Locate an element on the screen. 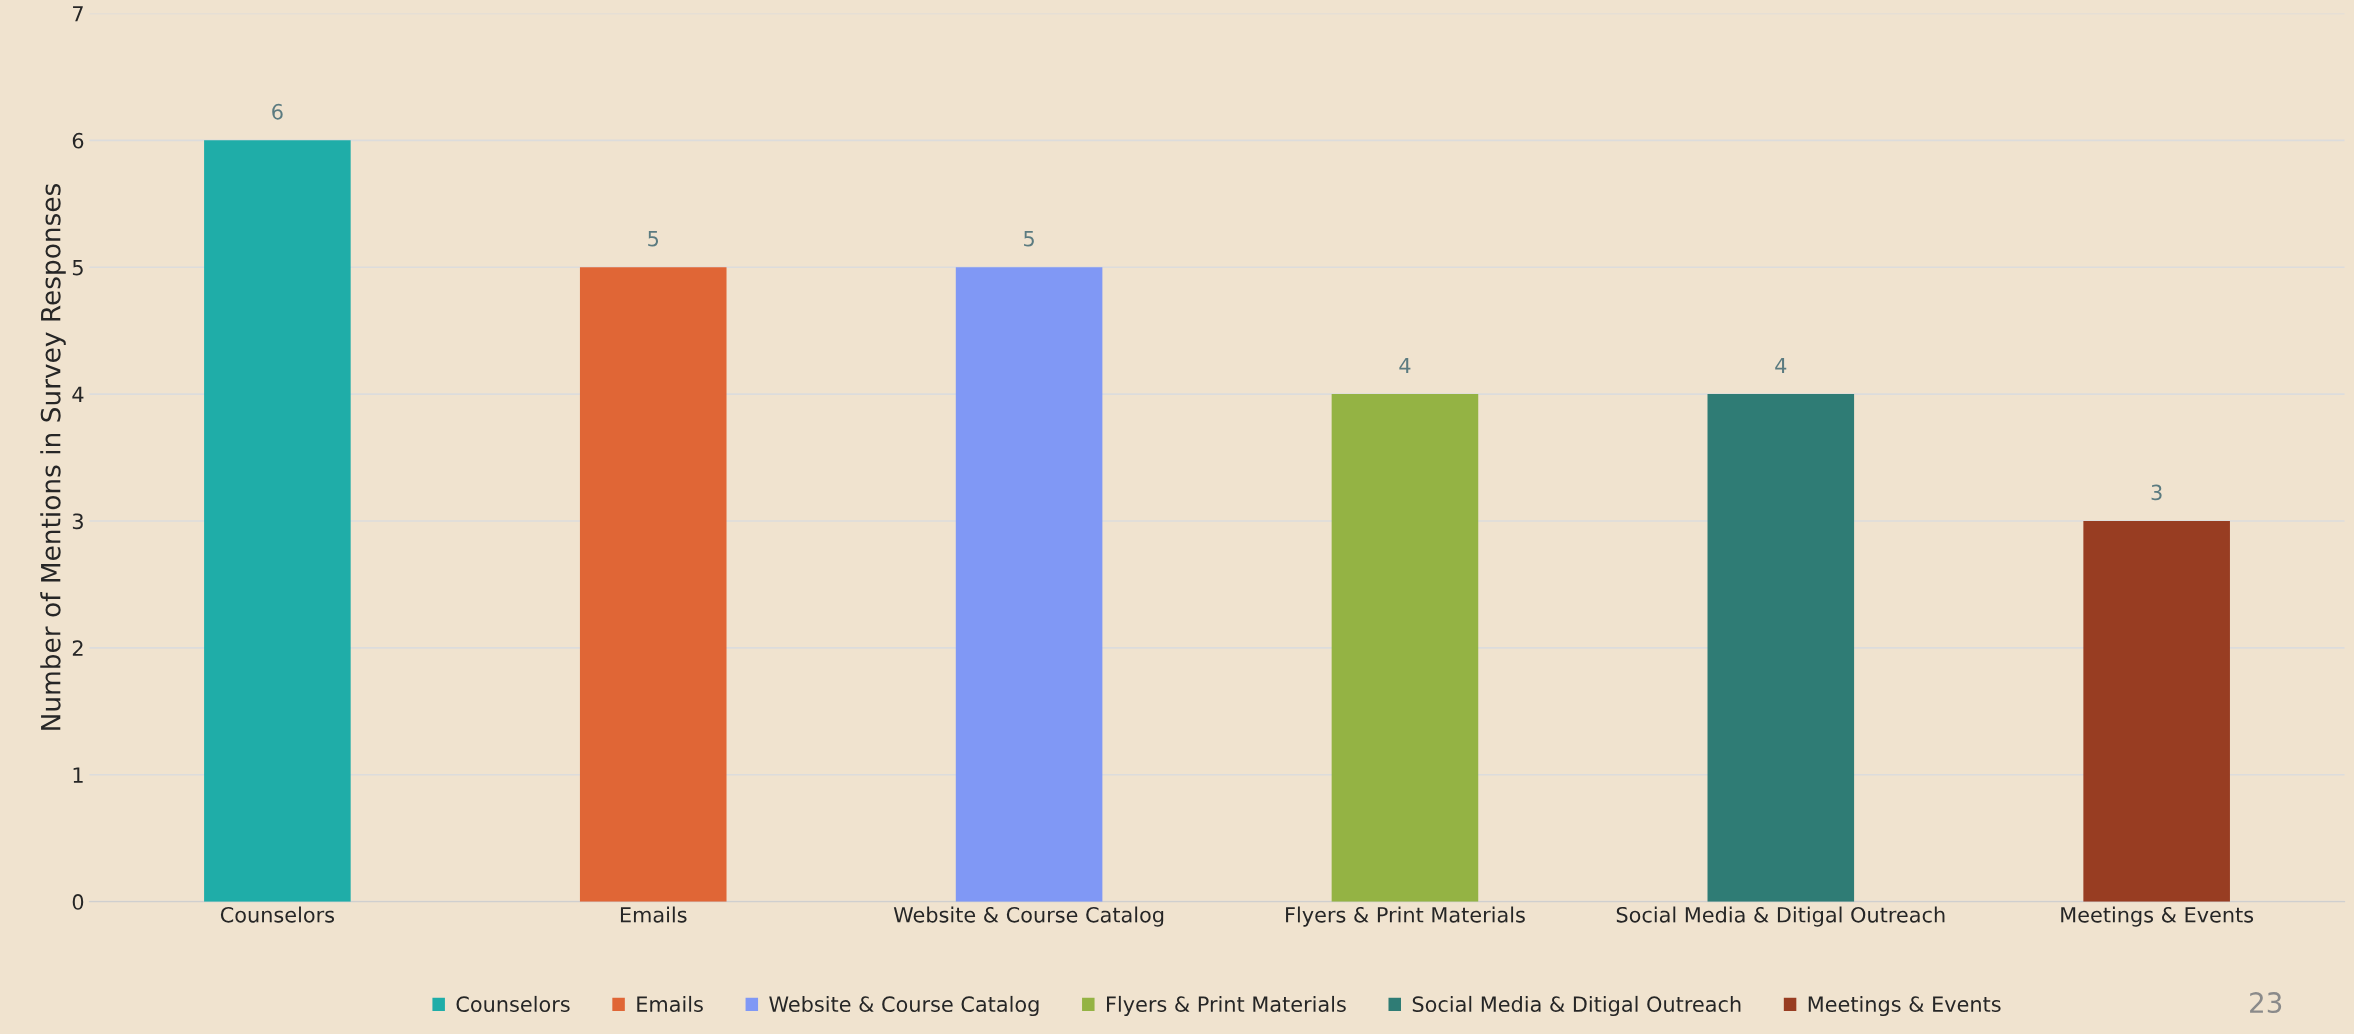 The image size is (2354, 1034). y-tick-label: 0 is located at coordinates (78, 902).